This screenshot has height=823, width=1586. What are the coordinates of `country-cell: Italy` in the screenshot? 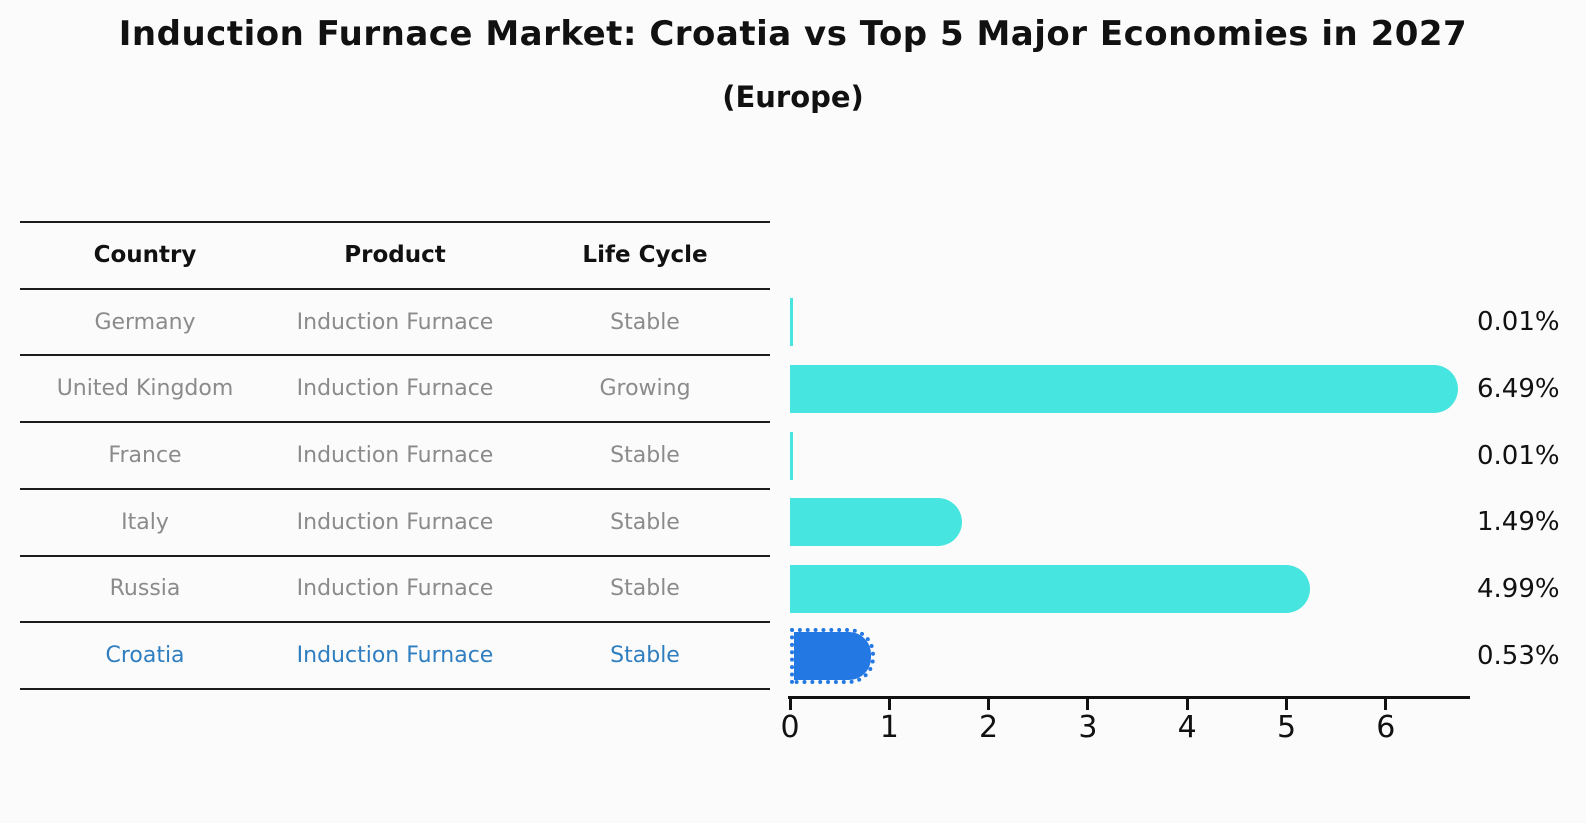 It's located at (145, 522).